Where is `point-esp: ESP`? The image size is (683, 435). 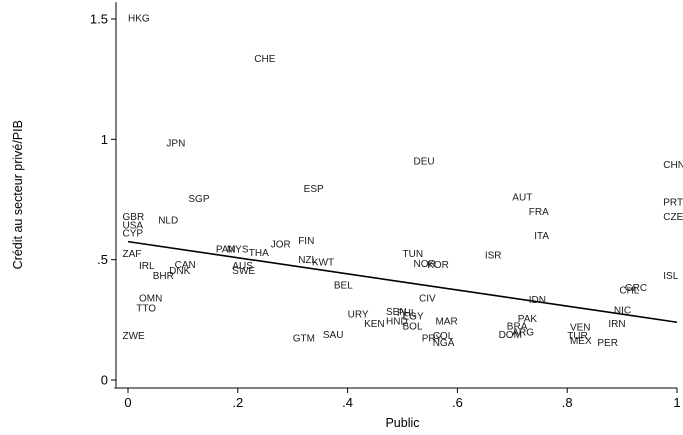
point-esp: ESP is located at coordinates (314, 189).